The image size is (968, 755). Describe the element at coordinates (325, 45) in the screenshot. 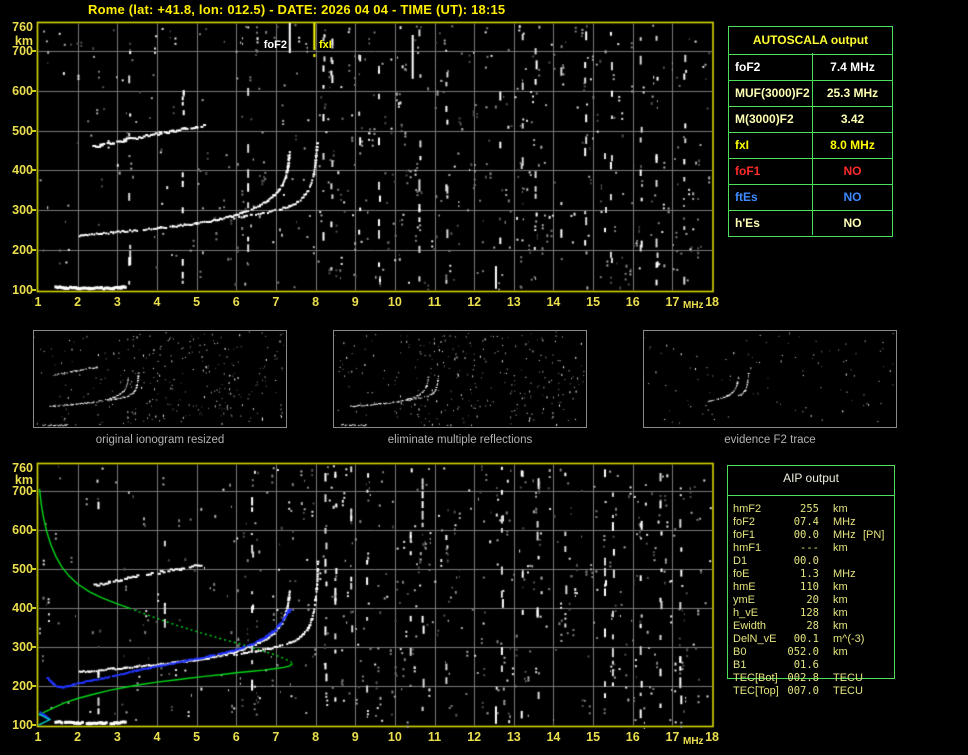

I see `fxI-trace-label: fxI` at that location.